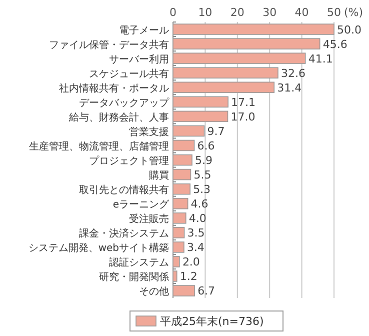 Image resolution: width=369 pixels, height=336 pixels. Describe the element at coordinates (99, 146) in the screenshot. I see `y-tick-label: 生産管理、物流管理、店舗管理` at that location.